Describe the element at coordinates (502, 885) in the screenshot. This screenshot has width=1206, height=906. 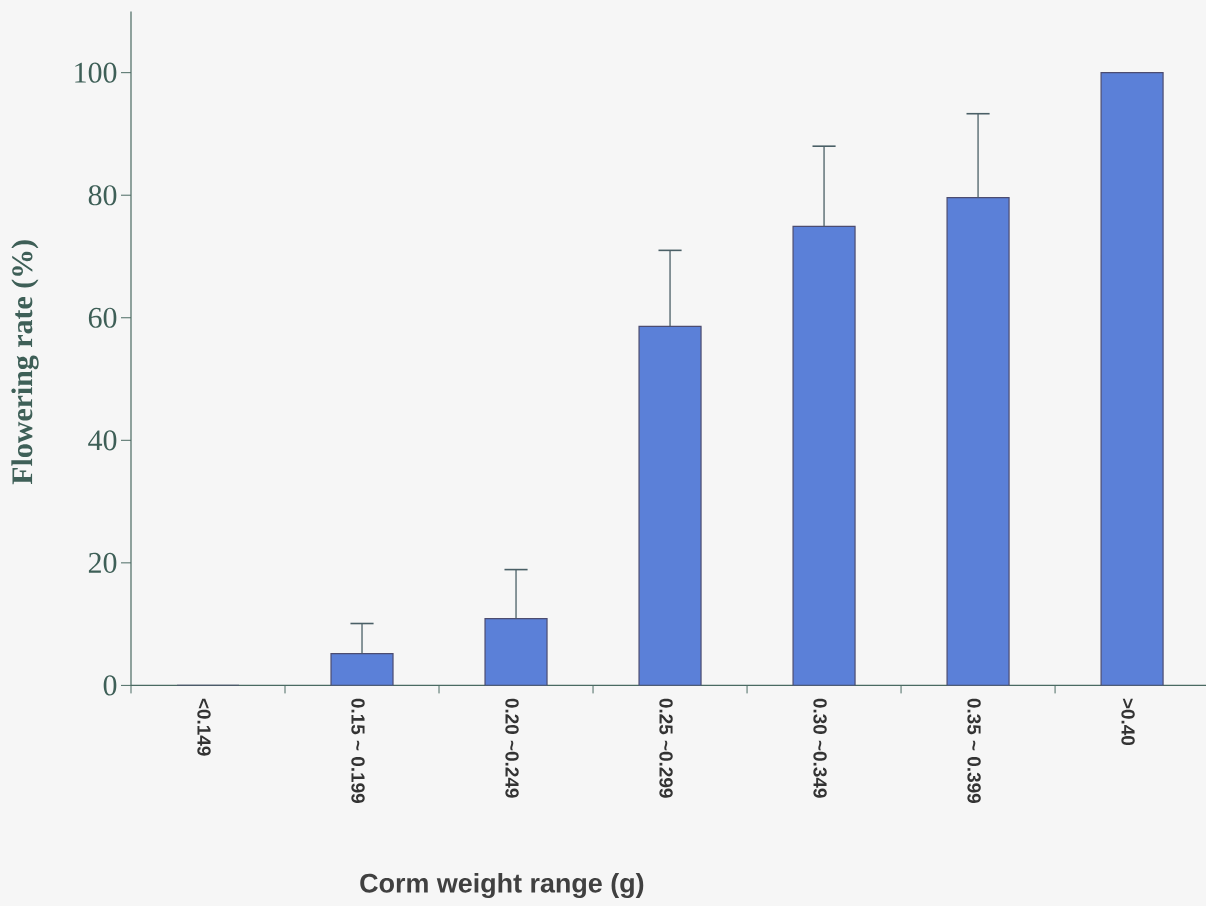
I see `x-axis-title: Corm weight range (g)` at that location.